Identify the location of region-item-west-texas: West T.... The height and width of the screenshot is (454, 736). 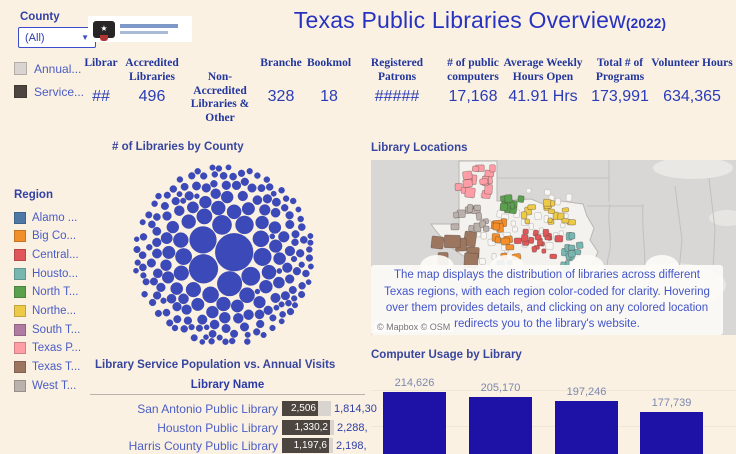
(45, 385).